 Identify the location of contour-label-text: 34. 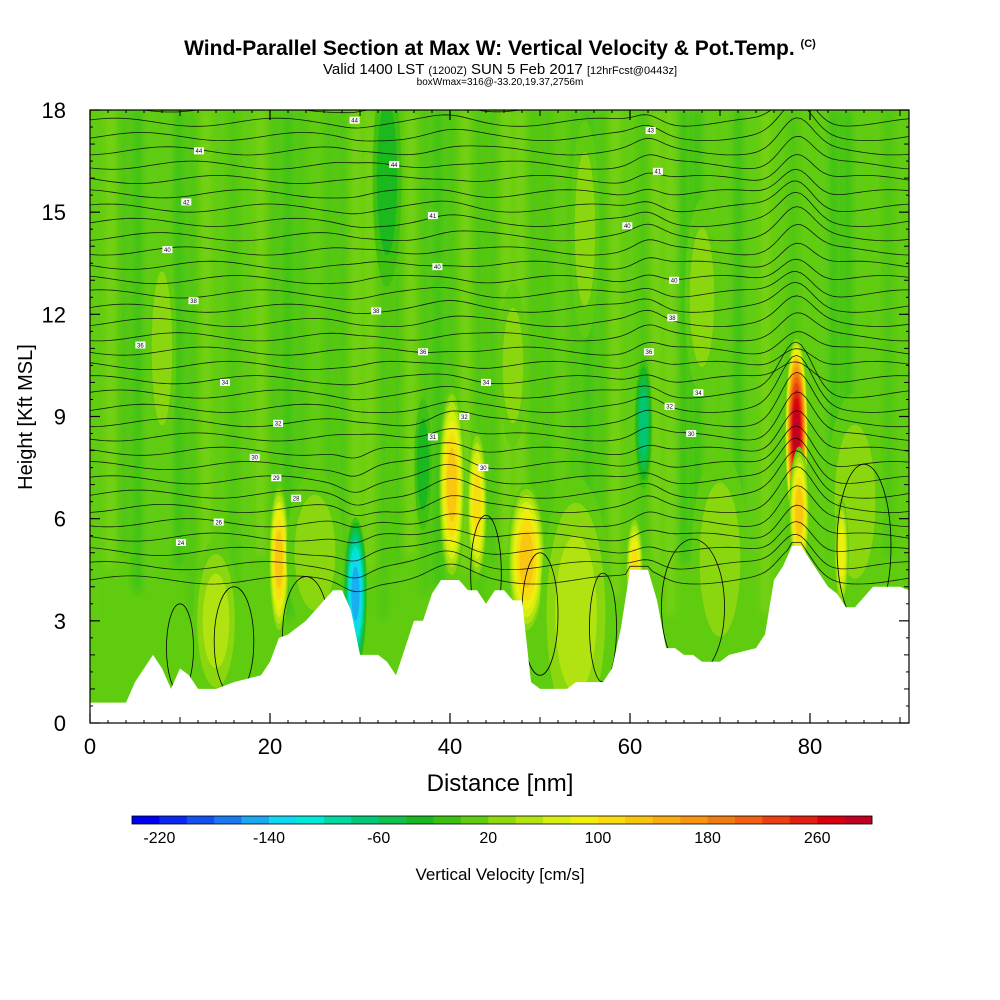
(486, 384).